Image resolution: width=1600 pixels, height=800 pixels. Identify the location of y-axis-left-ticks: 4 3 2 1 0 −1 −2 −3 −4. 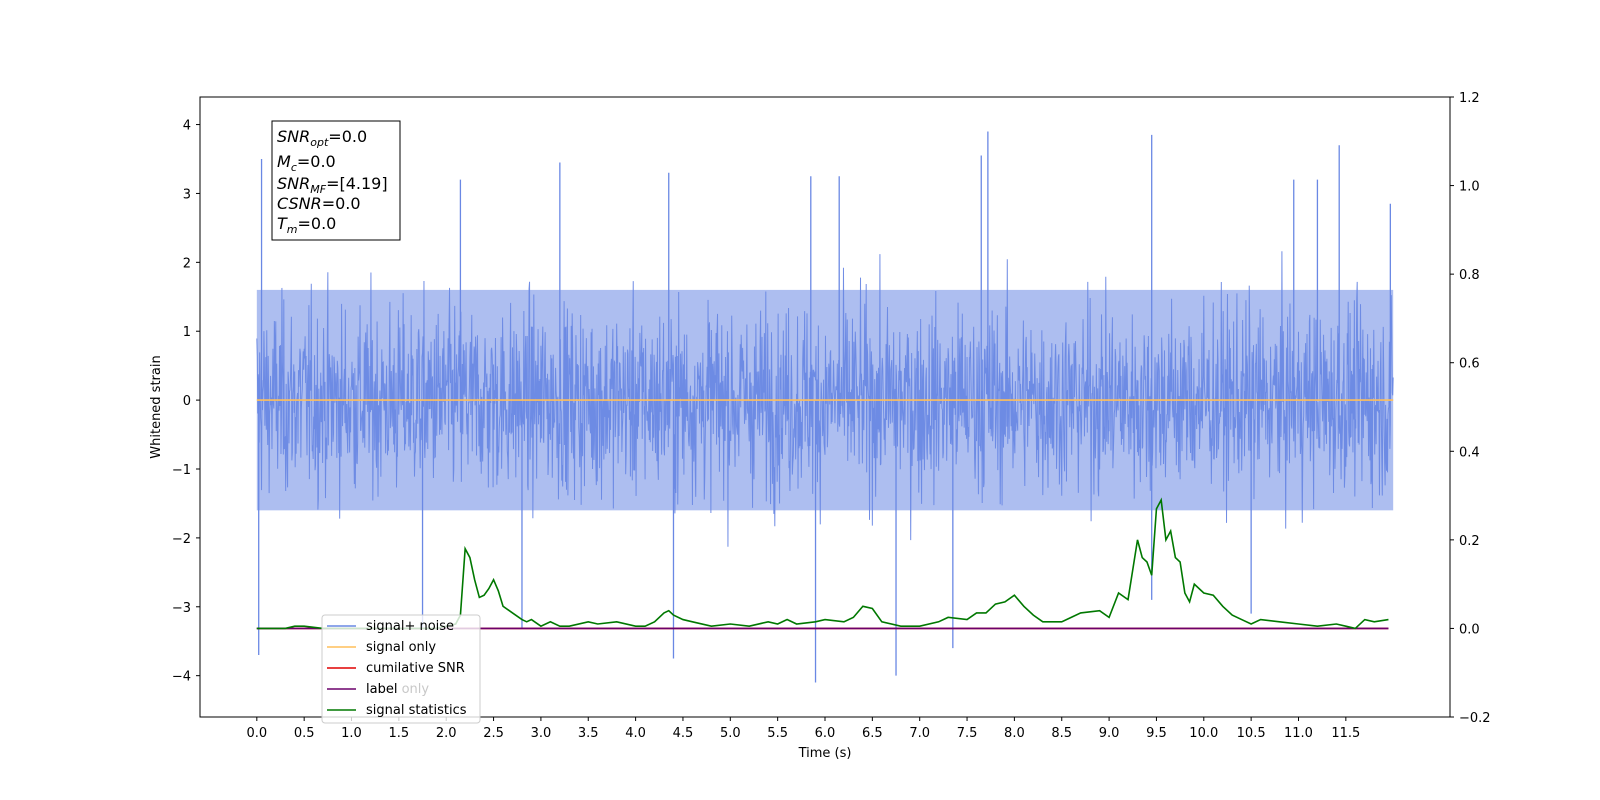
(186, 402).